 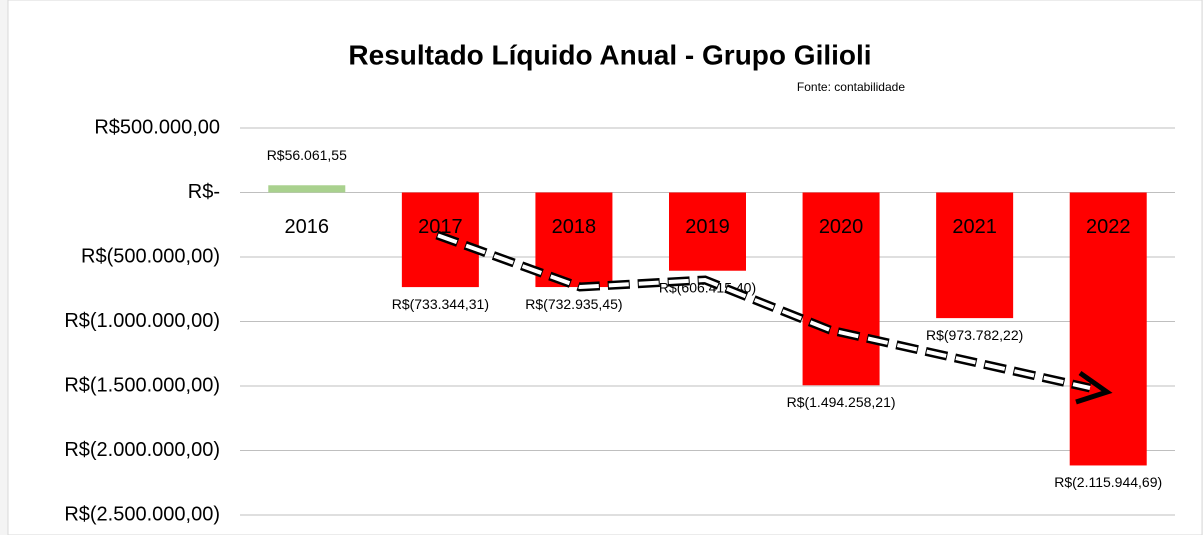 I want to click on x-tick-label: 2016, so click(x=307, y=227).